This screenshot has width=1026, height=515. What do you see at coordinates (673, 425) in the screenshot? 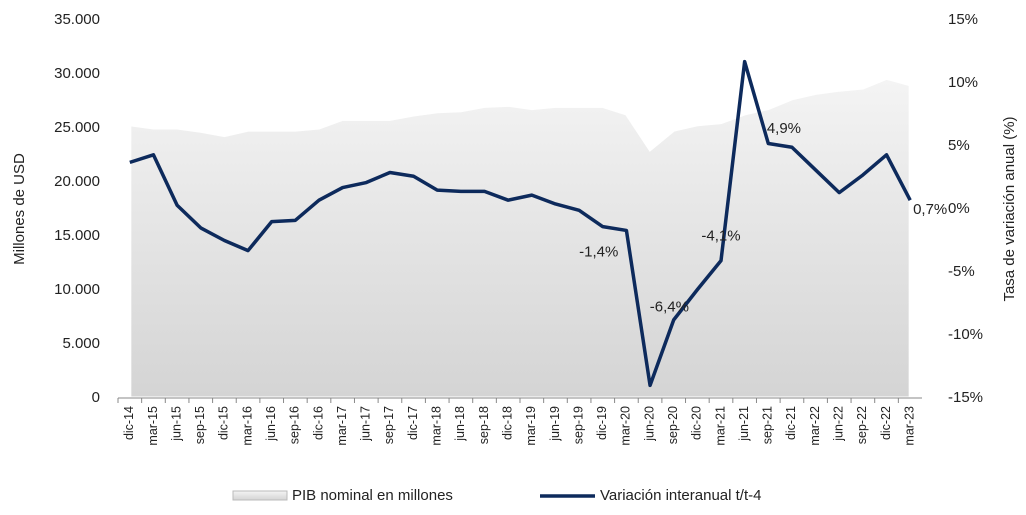
I see `x-tick-label: sep-20` at bounding box center [673, 425].